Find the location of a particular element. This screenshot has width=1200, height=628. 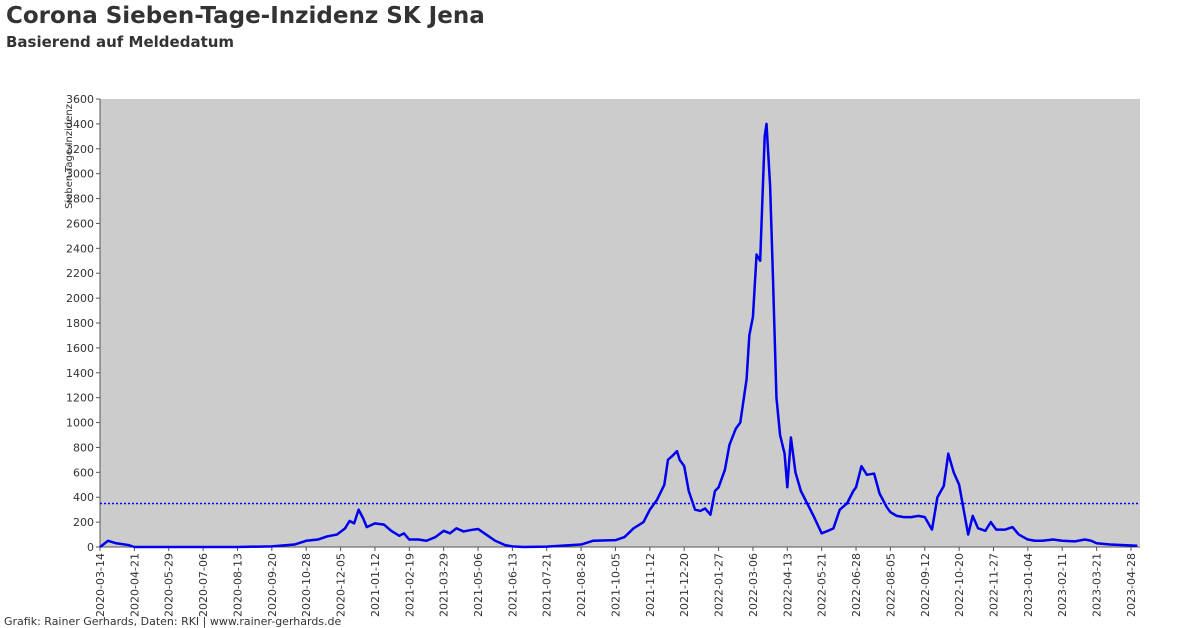

x-tick-label: 2022-11-27 is located at coordinates (993, 585).